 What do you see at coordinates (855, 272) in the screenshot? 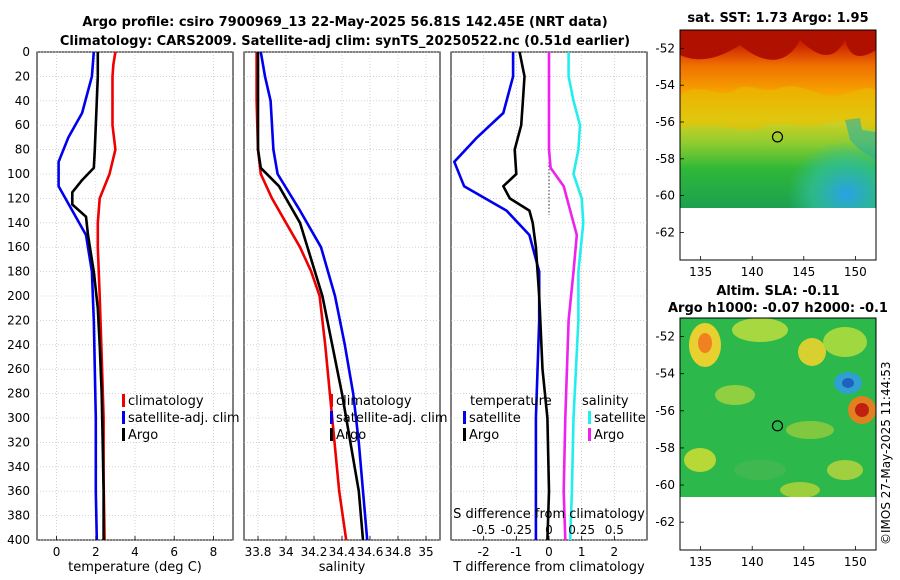
I see `map-lon-label: 150` at bounding box center [855, 272].